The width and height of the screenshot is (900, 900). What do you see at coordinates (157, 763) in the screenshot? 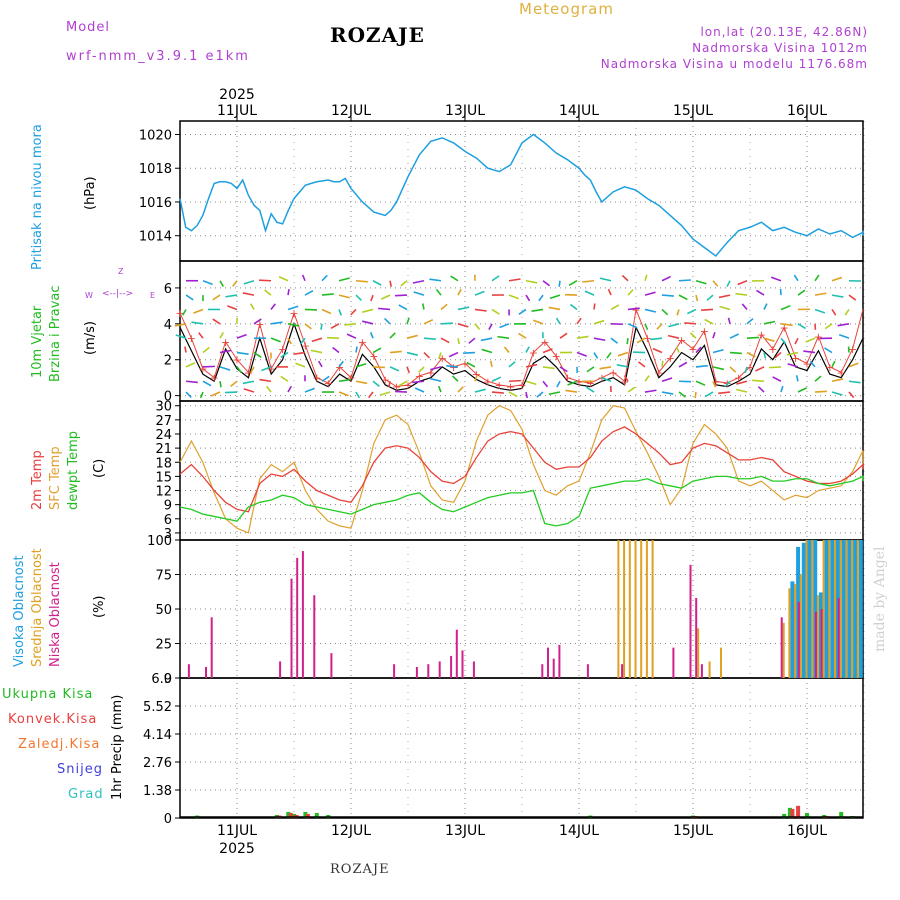
I see `y-tick-label: 2.76` at bounding box center [157, 763].